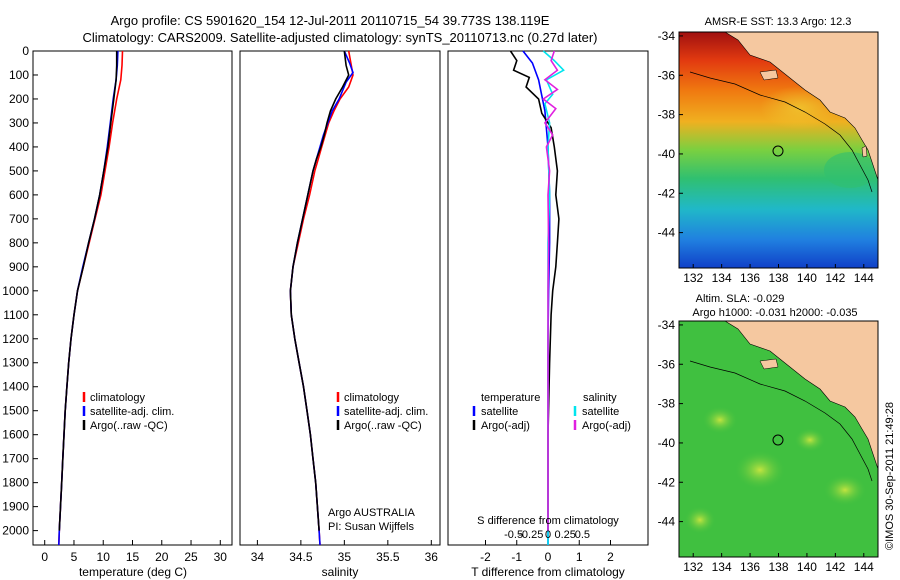 Image resolution: width=900 pixels, height=580 pixels. I want to click on x-tick-label: 1, so click(579, 557).